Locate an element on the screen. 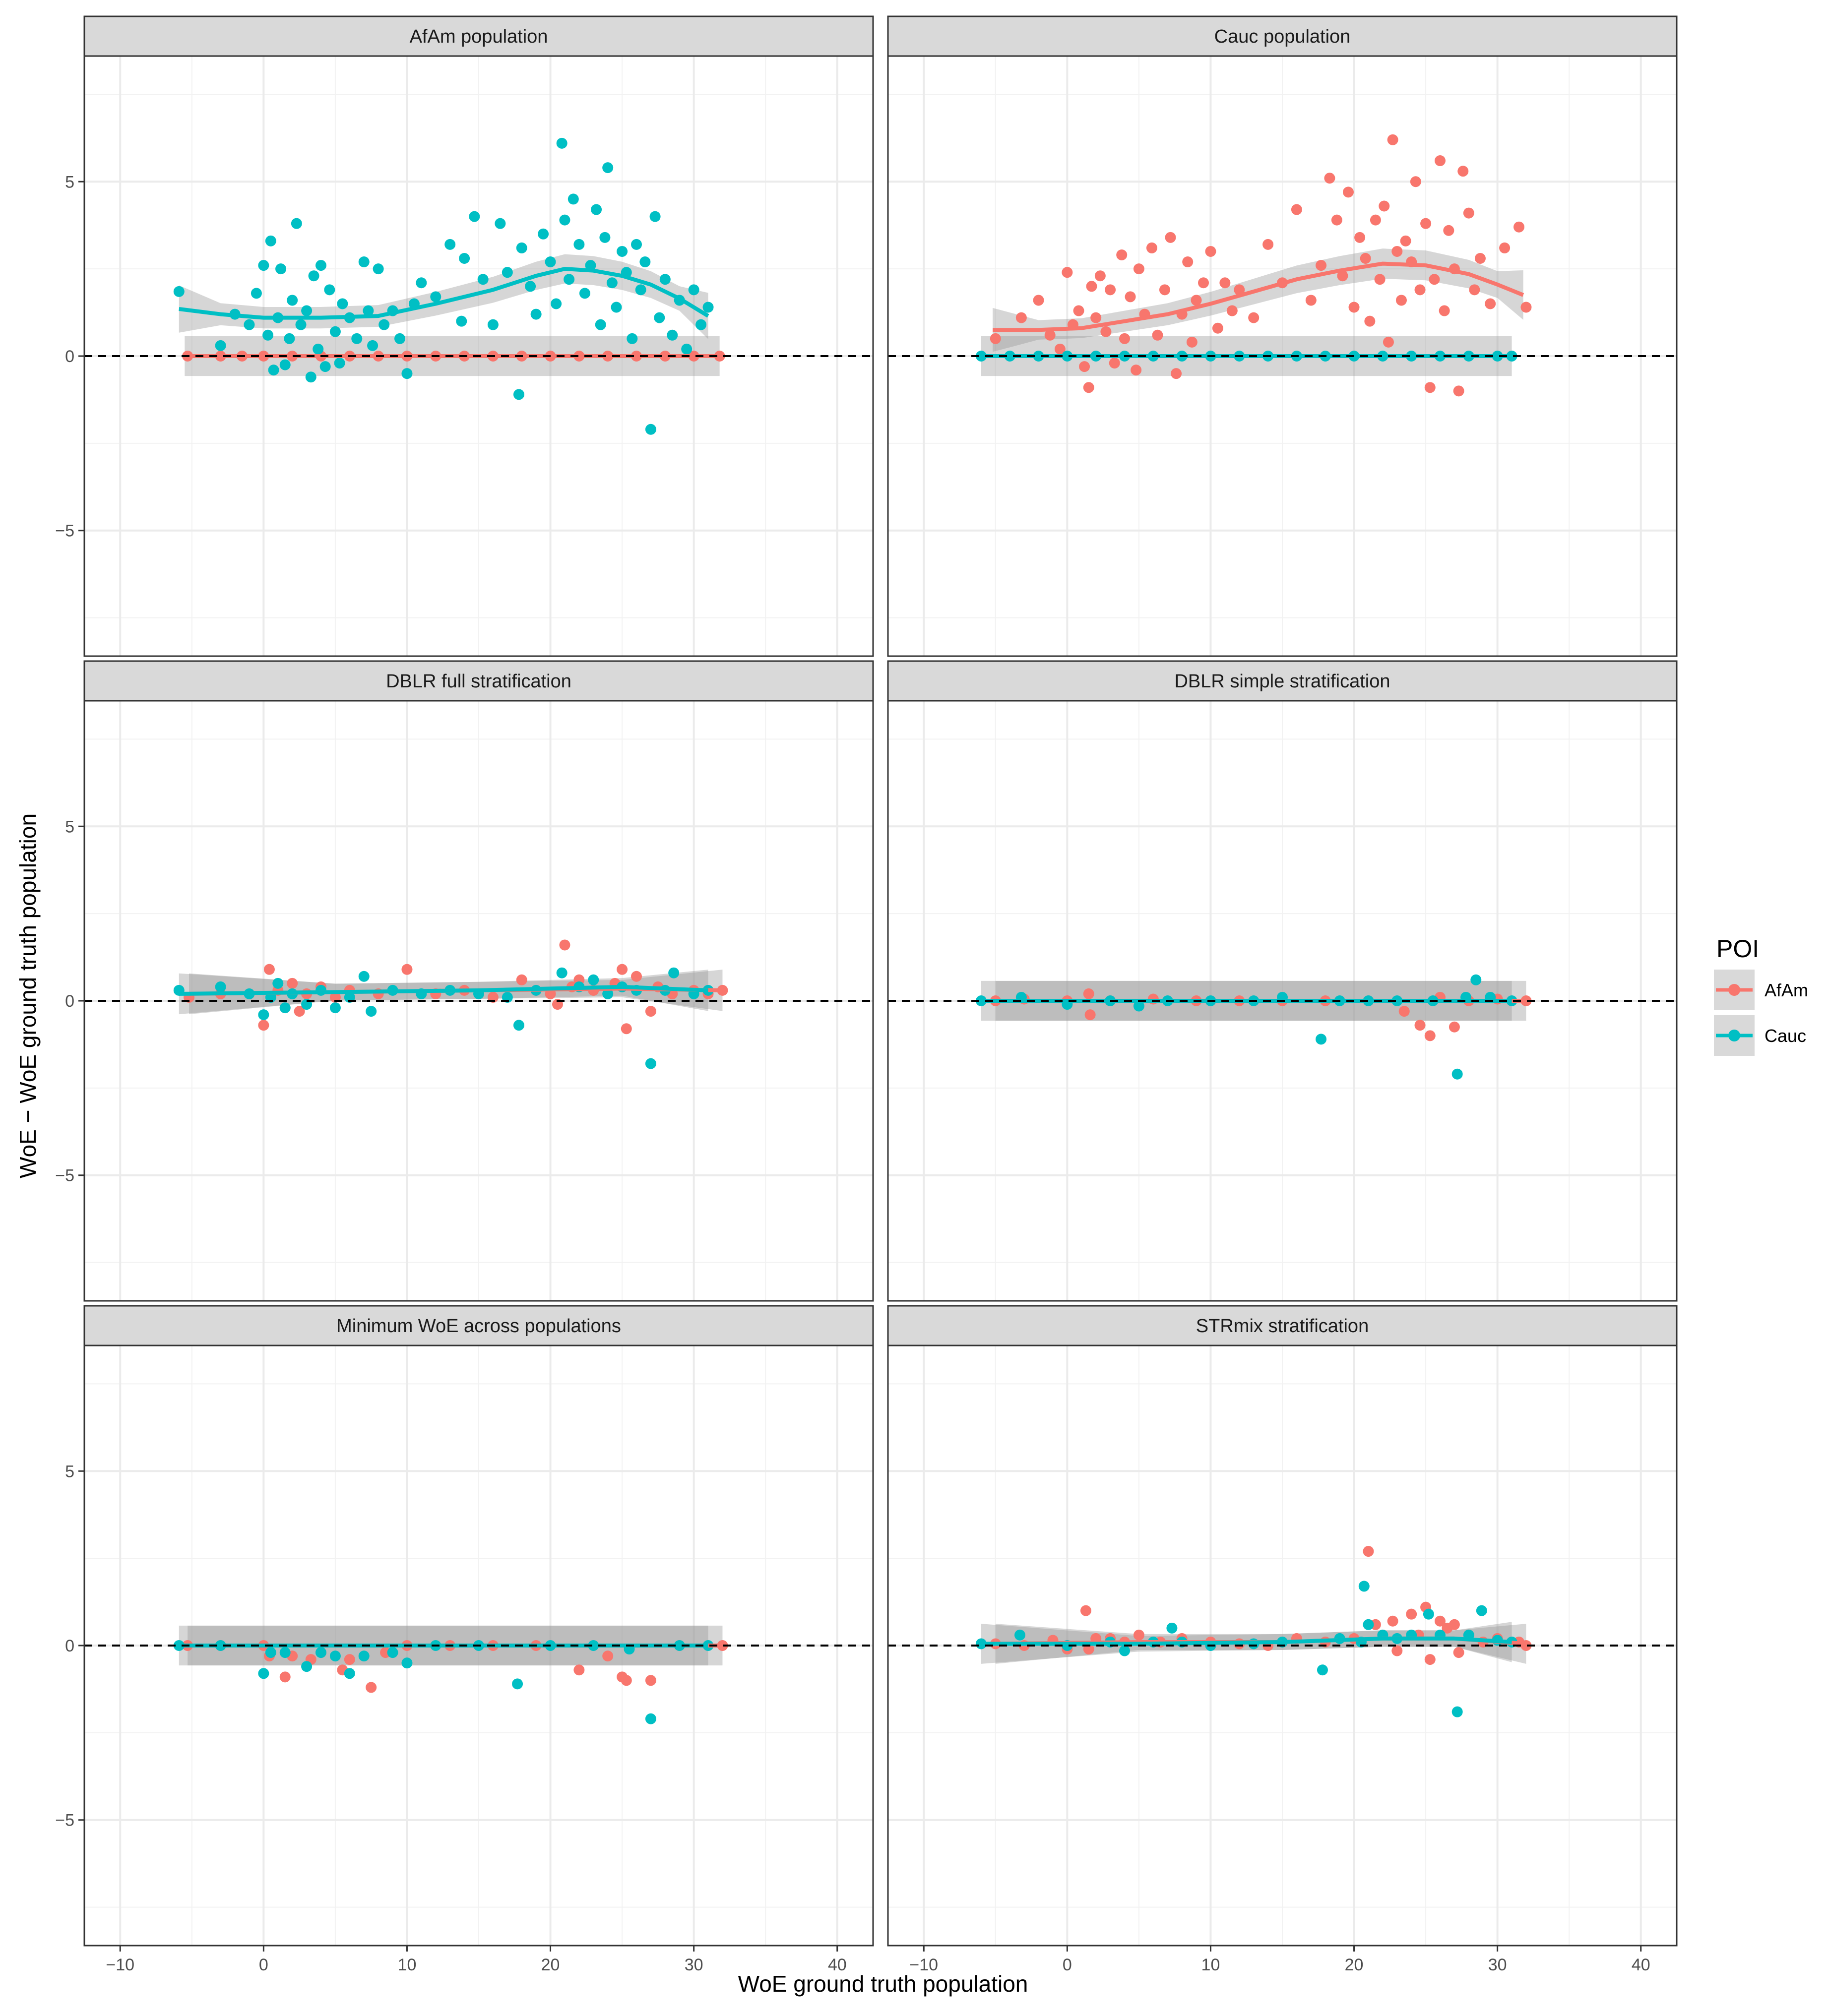 This screenshot has width=1828, height=2016. y-tick-label: 5 is located at coordinates (69, 826).